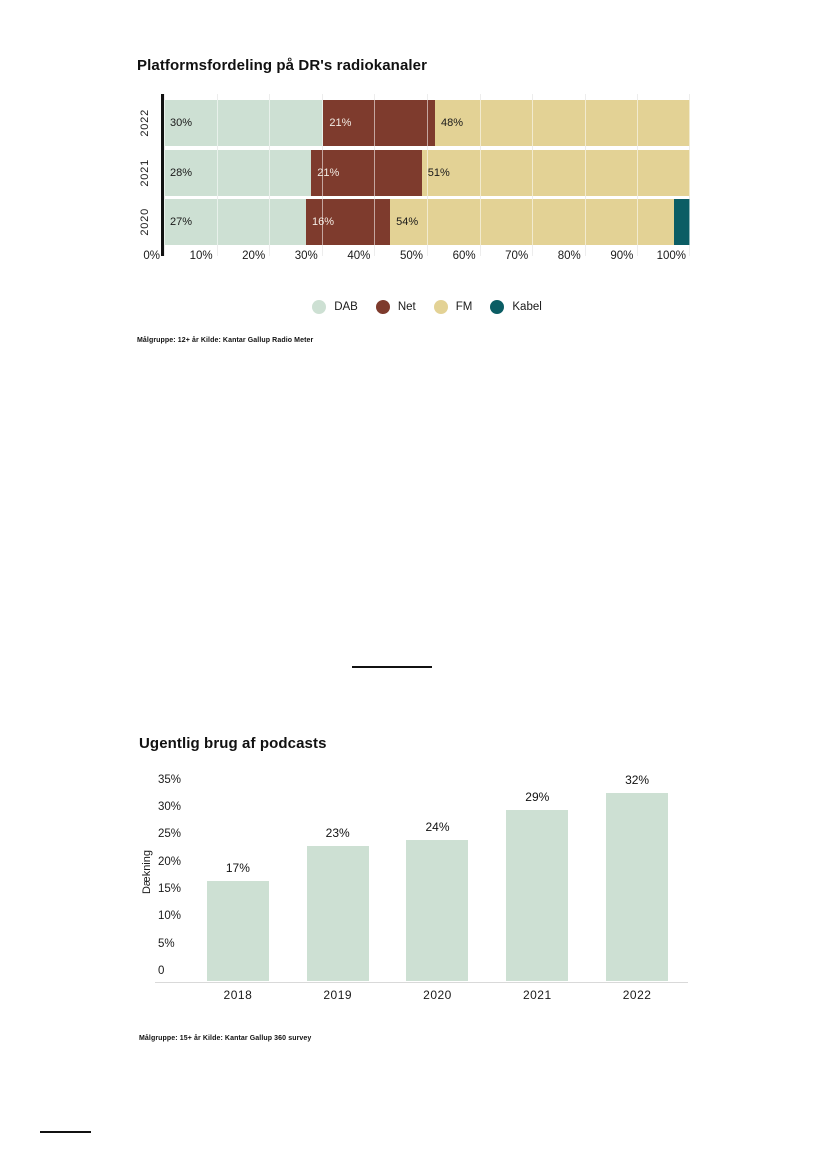 The image size is (827, 1169). What do you see at coordinates (181, 222) in the screenshot?
I see `bar-segment-value: 27%` at bounding box center [181, 222].